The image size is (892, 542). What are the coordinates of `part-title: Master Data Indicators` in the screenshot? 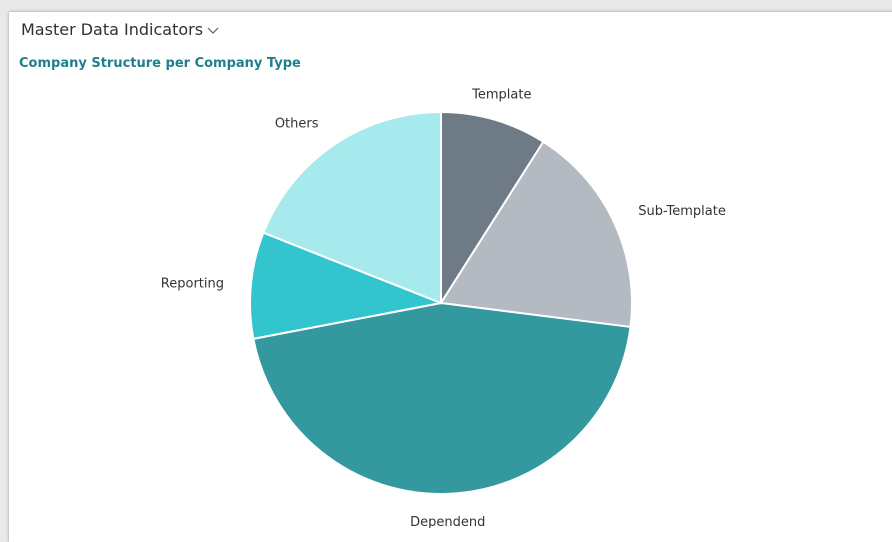 It's located at (112, 29).